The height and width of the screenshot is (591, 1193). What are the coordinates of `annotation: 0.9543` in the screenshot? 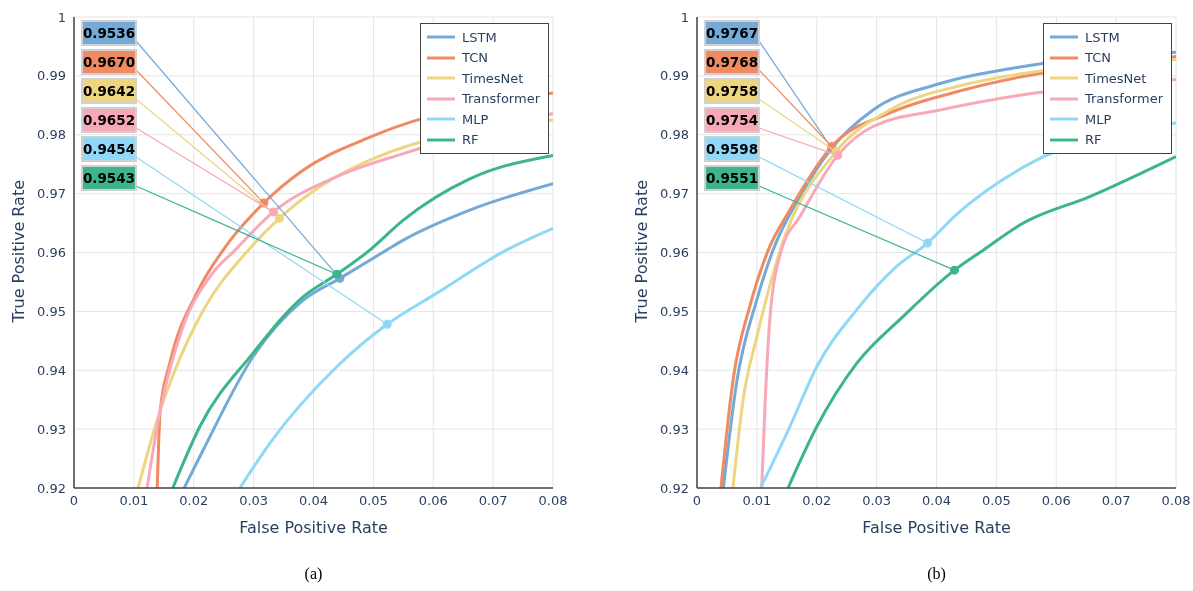 It's located at (109, 178).